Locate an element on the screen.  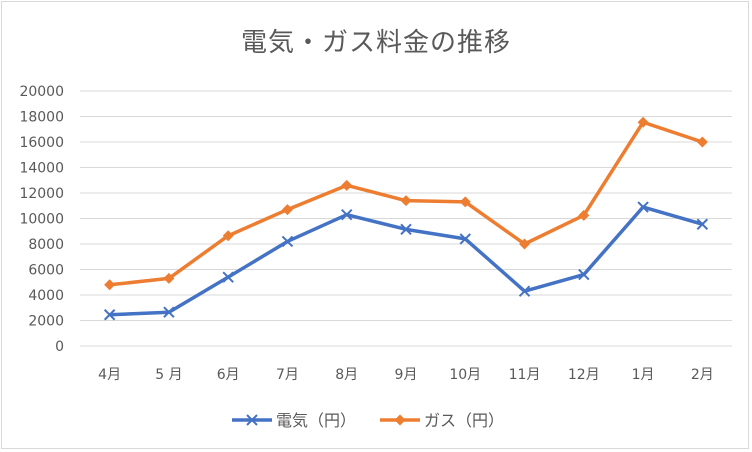
x-tick-label: 10月 is located at coordinates (465, 375).